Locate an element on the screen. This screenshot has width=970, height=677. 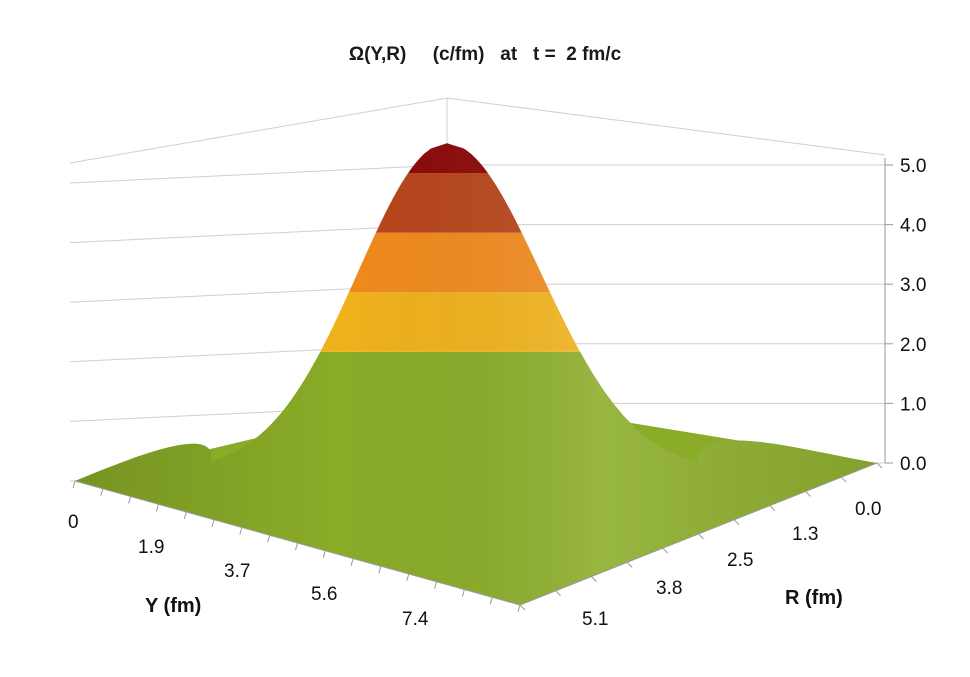
y-tick-label: 1.9 is located at coordinates (151, 547).